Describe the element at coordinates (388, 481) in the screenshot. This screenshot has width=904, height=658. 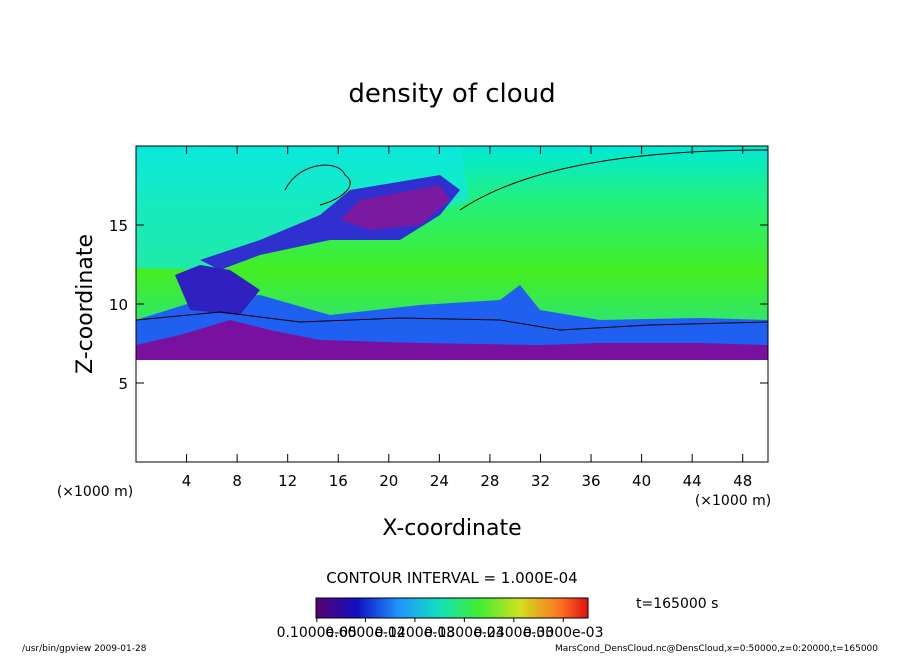
I see `x-tick-label: 20` at that location.